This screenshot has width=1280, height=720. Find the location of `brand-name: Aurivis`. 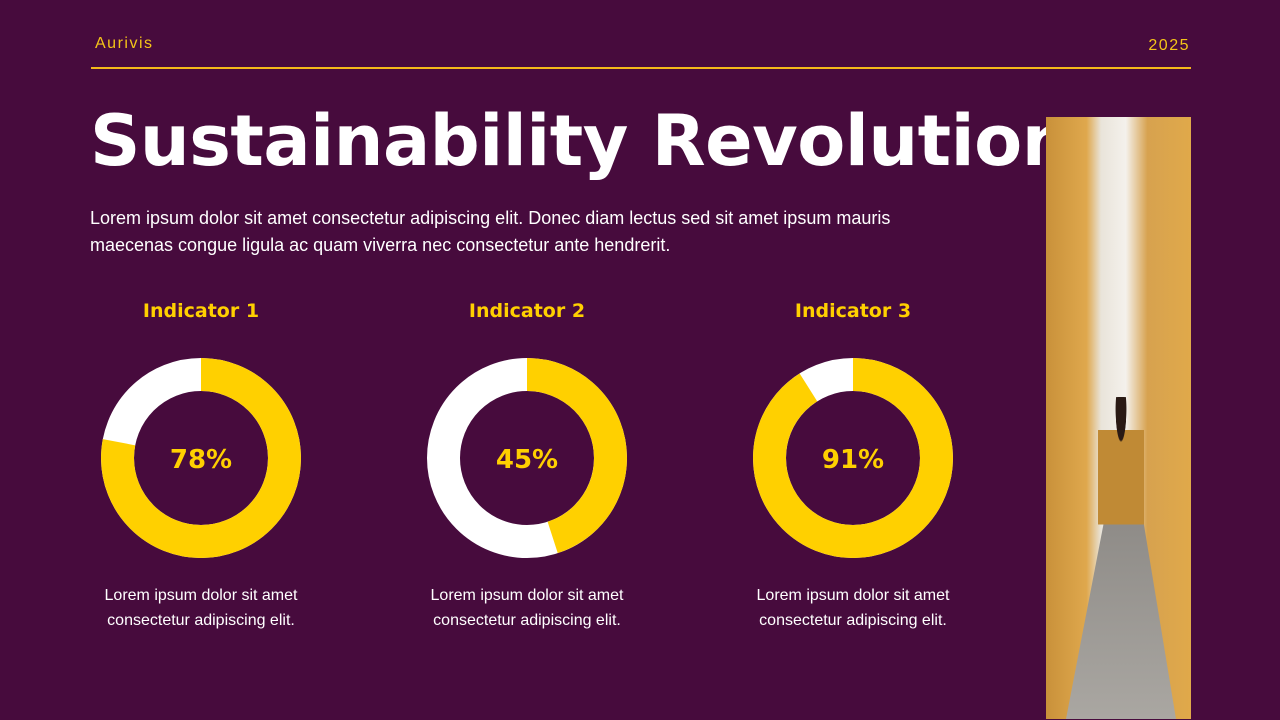

brand-name: Aurivis is located at coordinates (124, 43).